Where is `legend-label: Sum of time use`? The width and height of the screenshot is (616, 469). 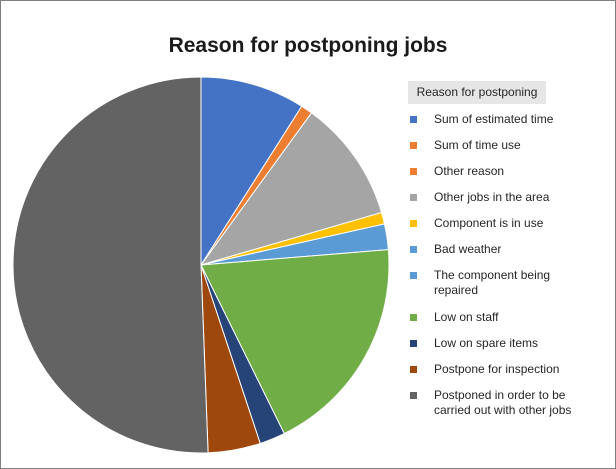
legend-label: Sum of time use is located at coordinates (477, 145).